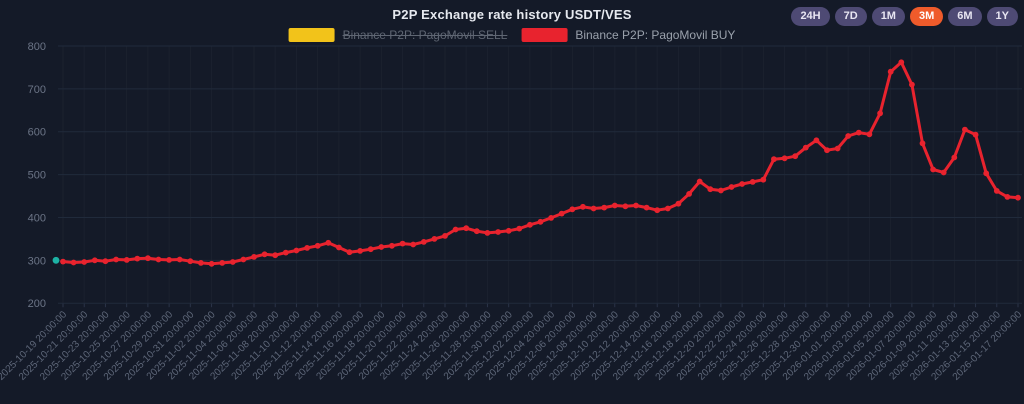  Describe the element at coordinates (628, 35) in the screenshot. I see `legend-item-buy: Binance P2P: PagoMovil BUY` at that location.